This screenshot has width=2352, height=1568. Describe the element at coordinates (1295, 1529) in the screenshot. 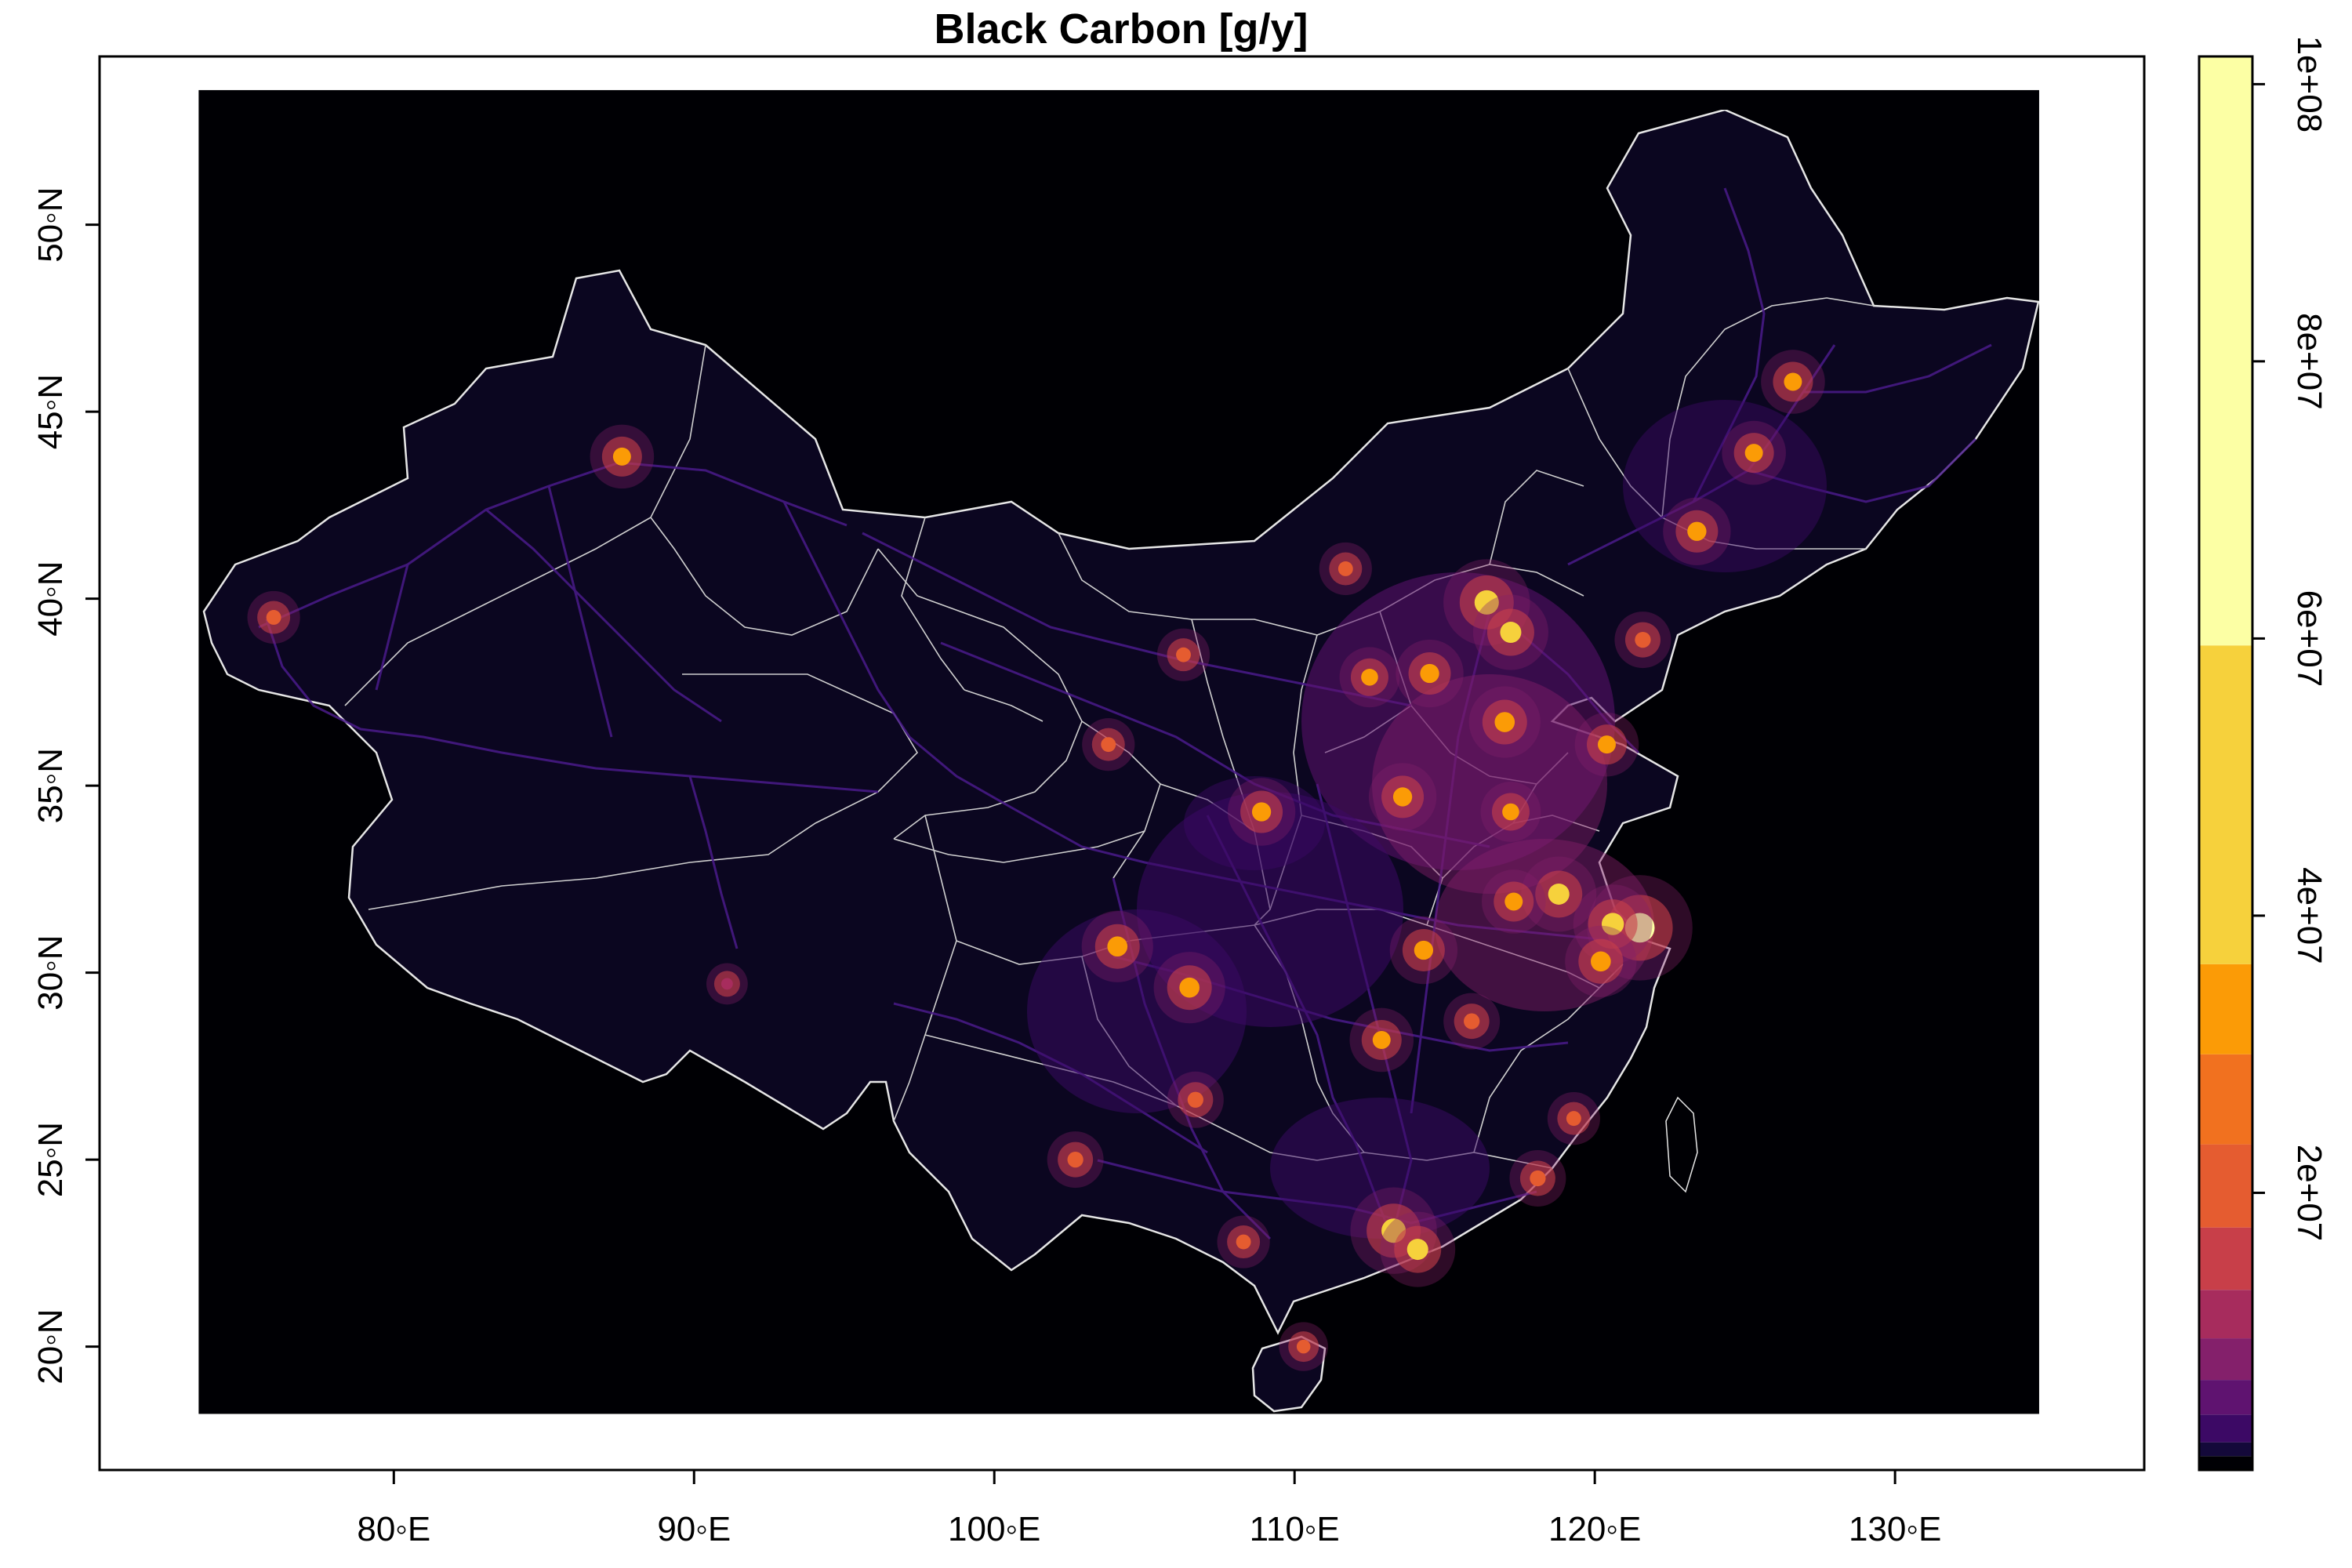

I see `x-tick-label: 110◦E` at that location.